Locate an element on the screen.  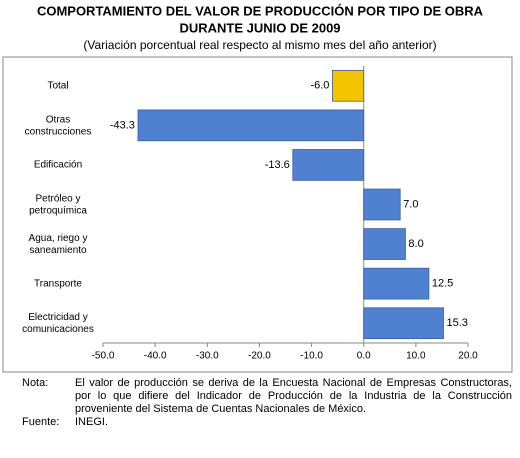
value-label: 12.5 is located at coordinates (442, 284).